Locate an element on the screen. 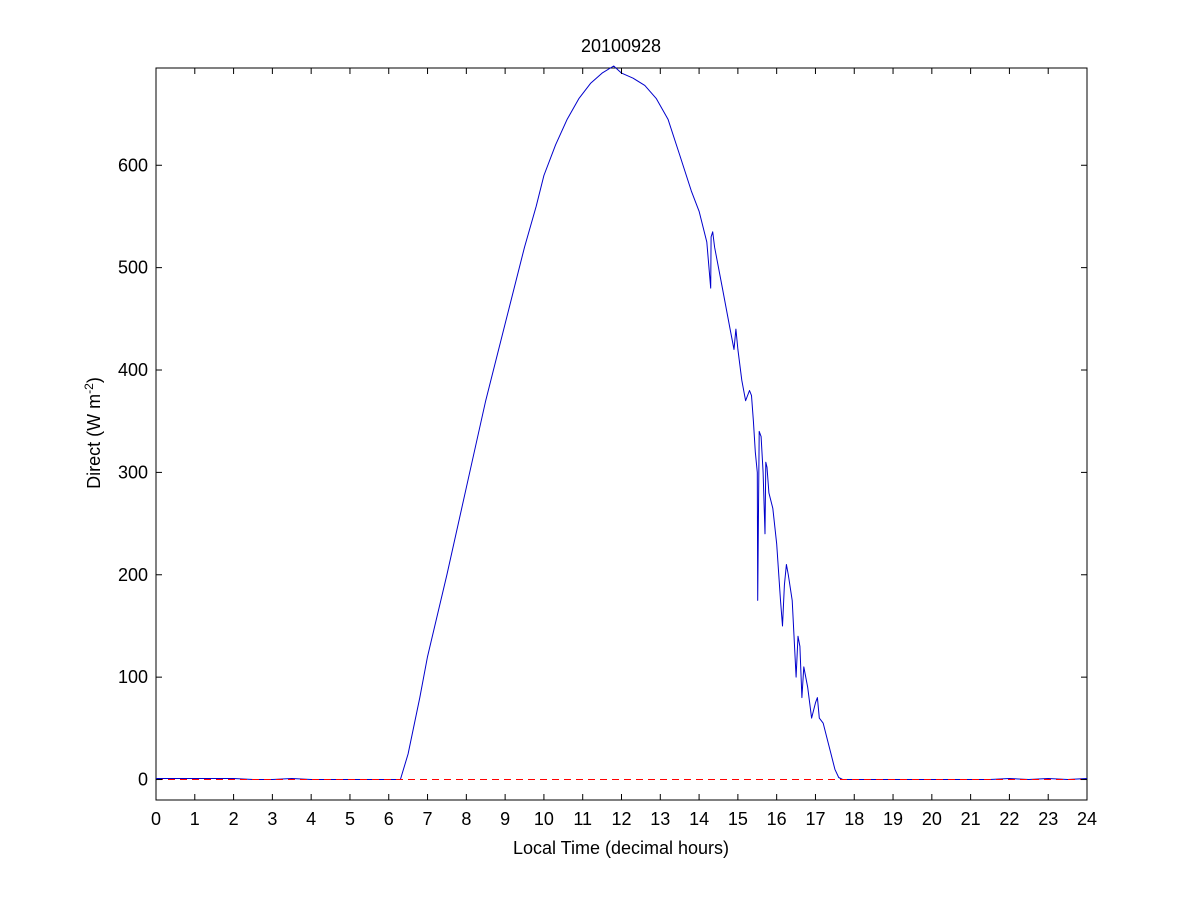 This screenshot has width=1201, height=900. x-tick-label: 21 is located at coordinates (971, 819).